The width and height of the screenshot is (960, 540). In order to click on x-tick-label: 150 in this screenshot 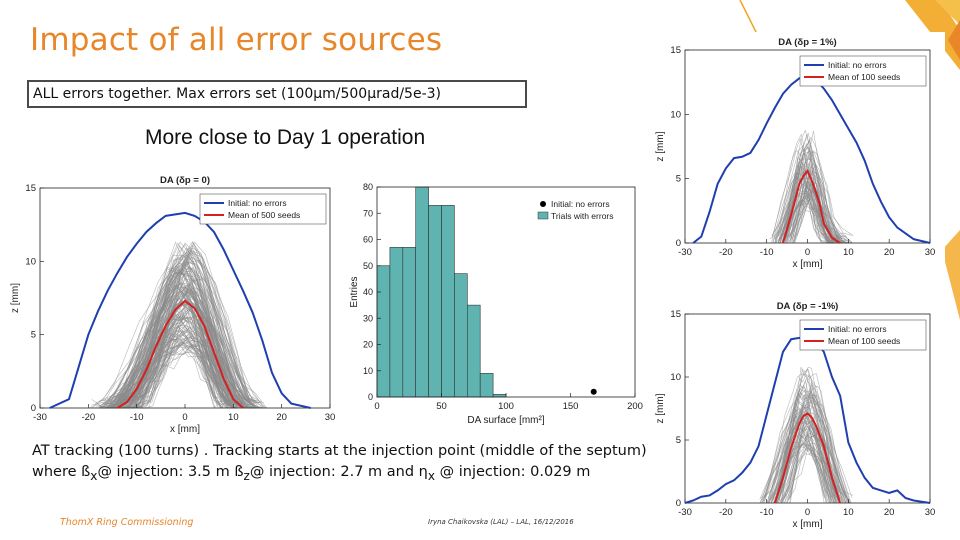, I will do `click(571, 406)`.